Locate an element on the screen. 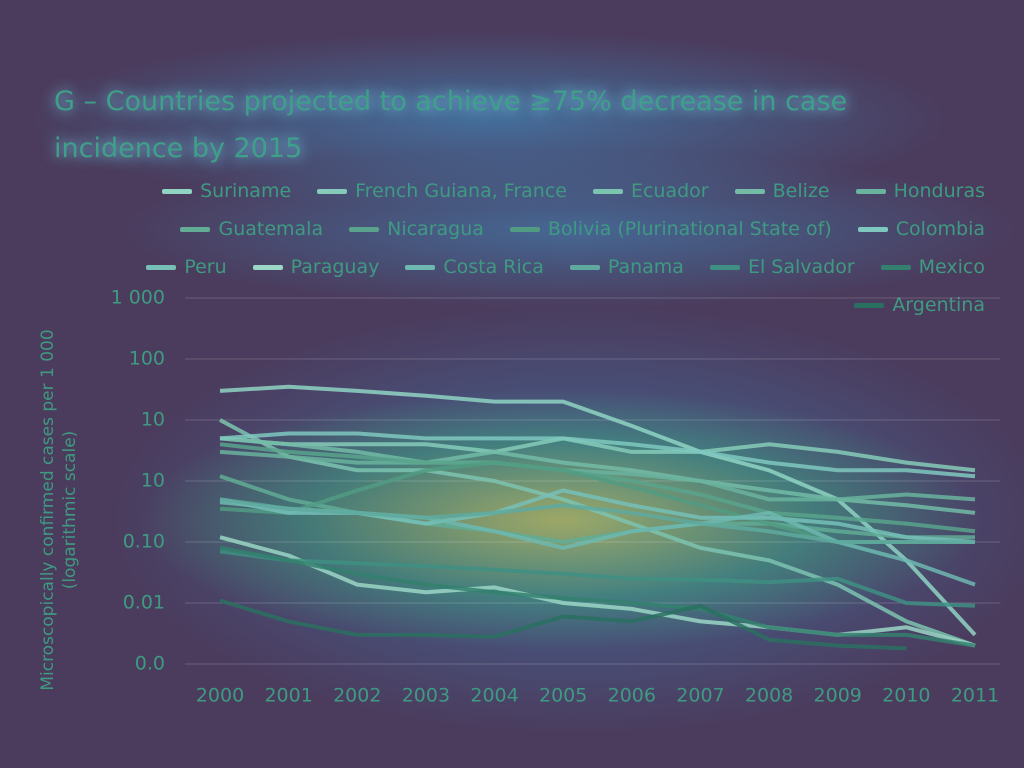 This screenshot has height=768, width=1024. legend-item: Panama is located at coordinates (626, 267).